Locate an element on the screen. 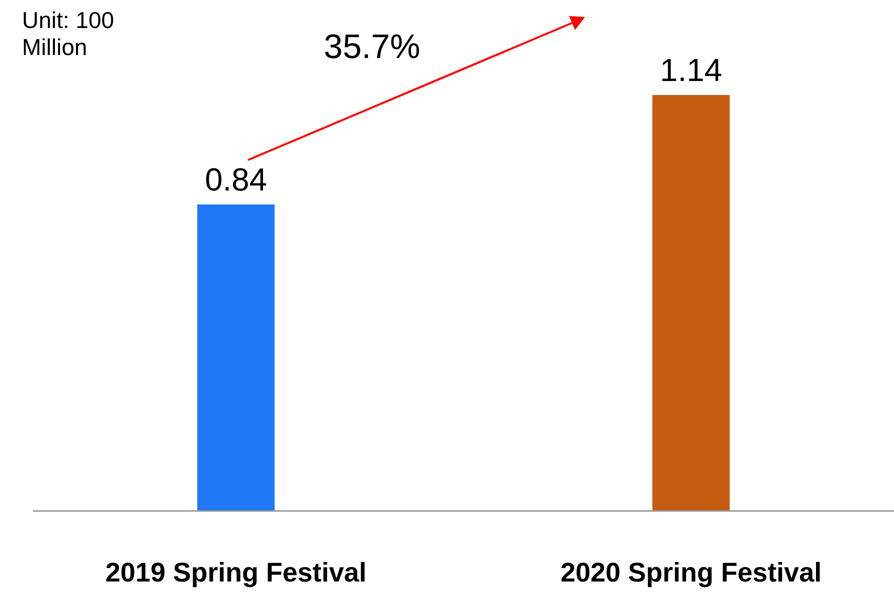 Image resolution: width=894 pixels, height=605 pixels. x-tick-label: 2019 Spring Festival is located at coordinates (236, 573).